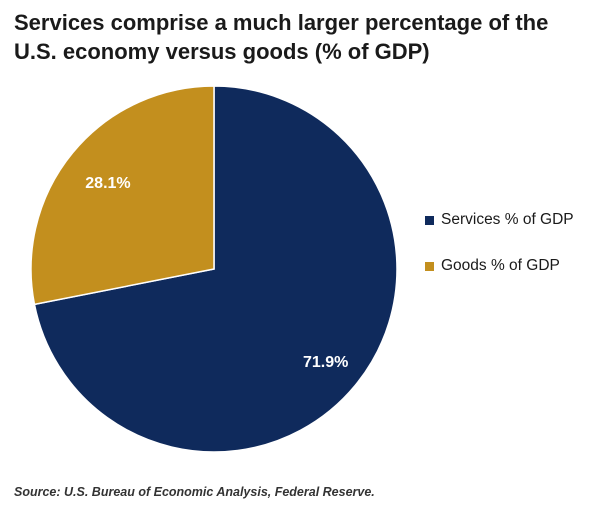 This screenshot has width=599, height=509. Describe the element at coordinates (325, 362) in the screenshot. I see `slice-label-services: 71.9%` at that location.